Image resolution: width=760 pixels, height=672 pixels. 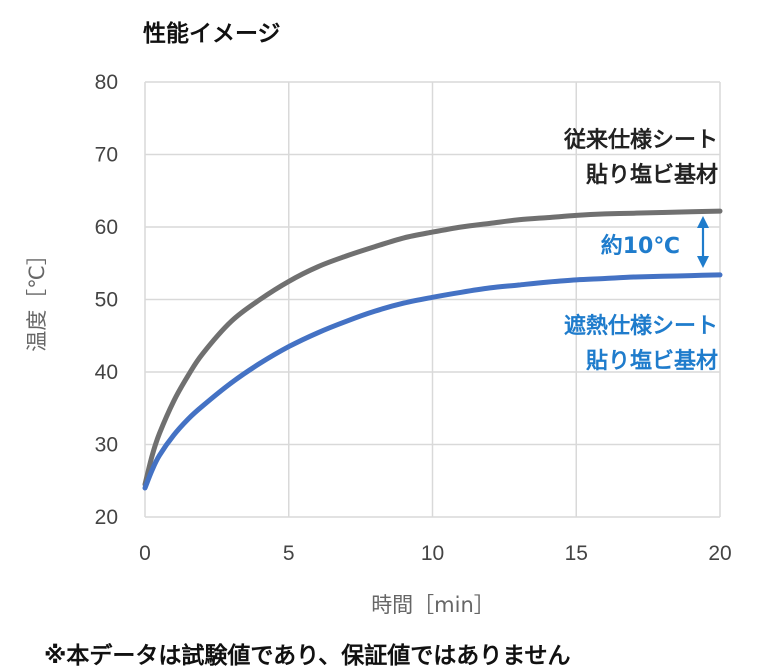 I want to click on y-tick-label: 30, so click(x=106, y=445).